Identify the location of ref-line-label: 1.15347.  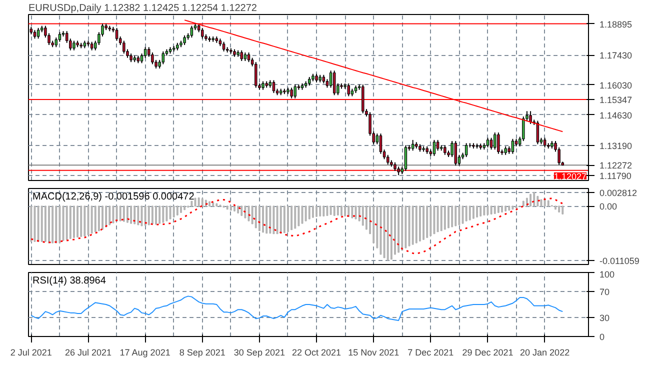
(616, 99).